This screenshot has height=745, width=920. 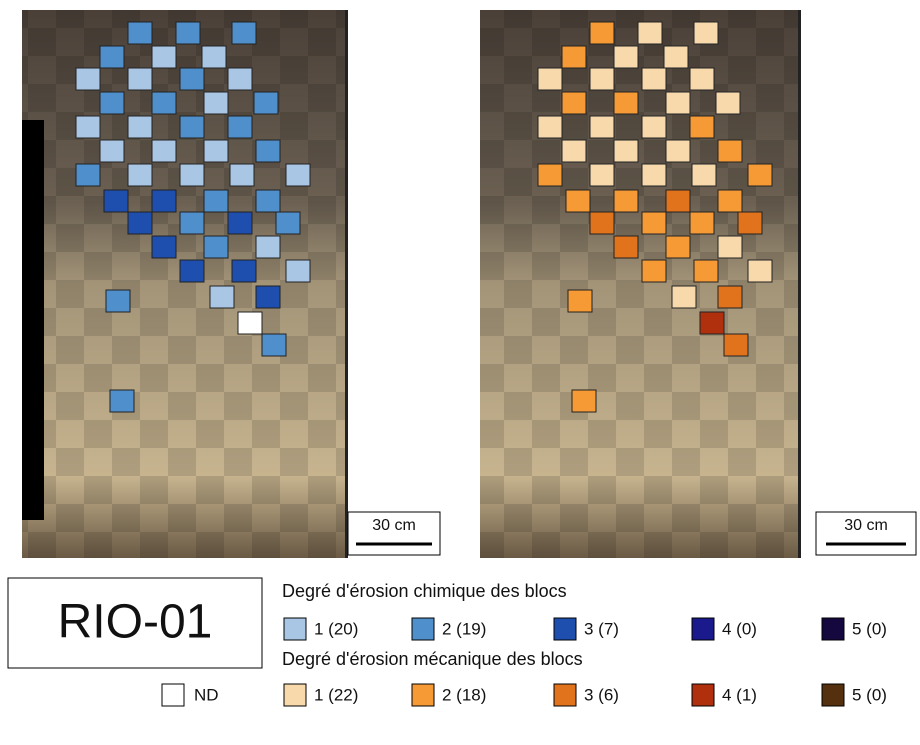 I want to click on legend-label: 3 (7), so click(x=601, y=628).